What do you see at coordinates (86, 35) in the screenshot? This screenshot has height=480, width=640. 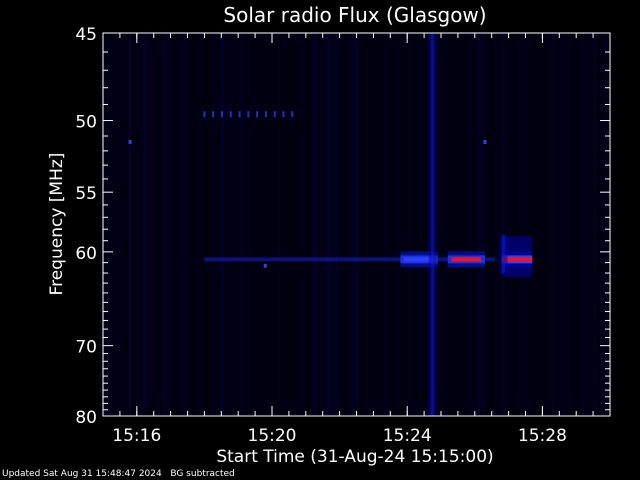 I see `y-tick-label: 45` at bounding box center [86, 35].